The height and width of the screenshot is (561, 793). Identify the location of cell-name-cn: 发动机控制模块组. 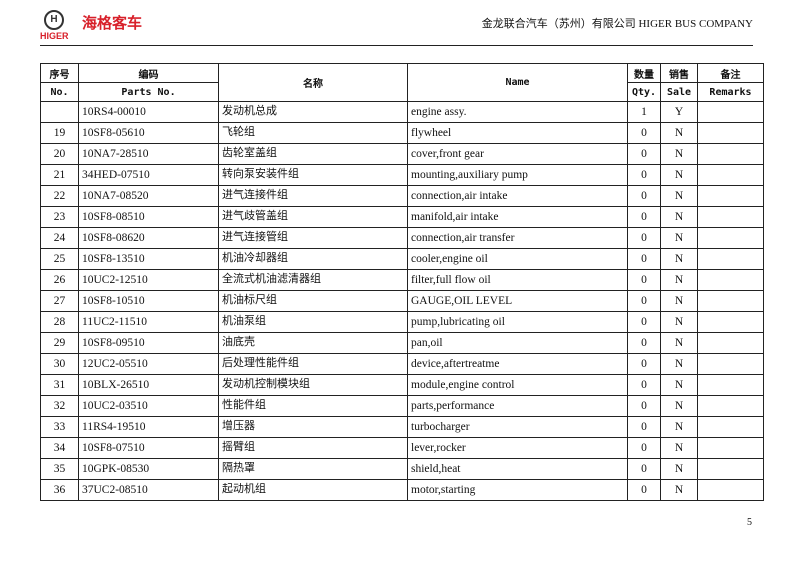
(313, 385).